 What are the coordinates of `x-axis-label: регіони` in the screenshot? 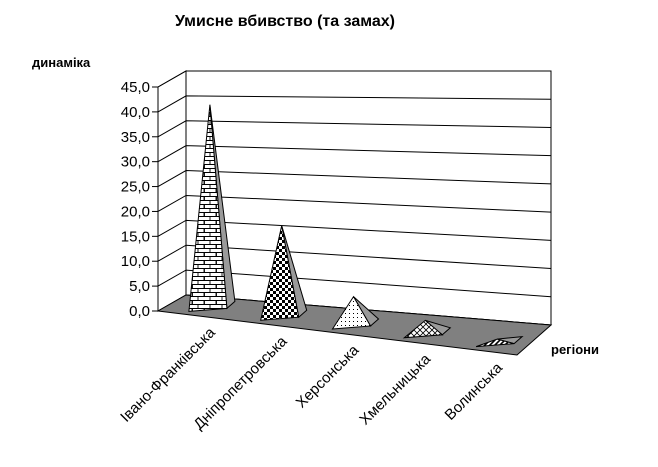 It's located at (575, 349).